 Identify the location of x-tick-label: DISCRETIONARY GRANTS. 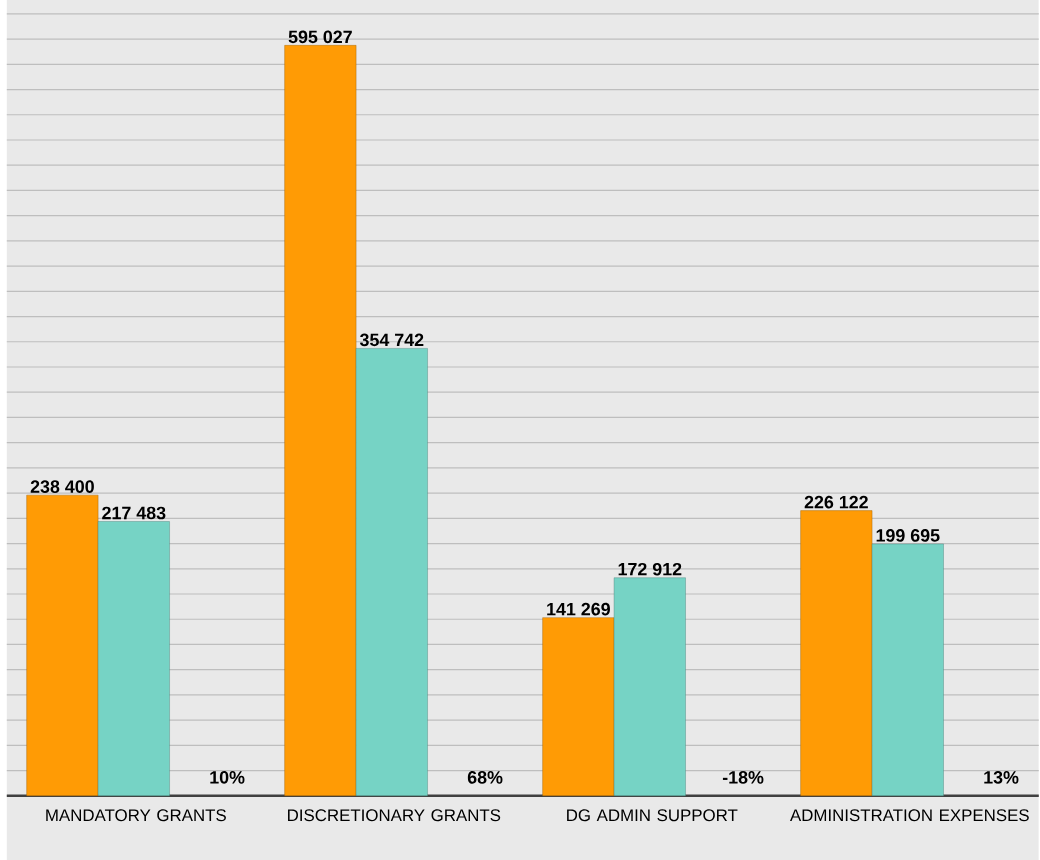
(394, 815).